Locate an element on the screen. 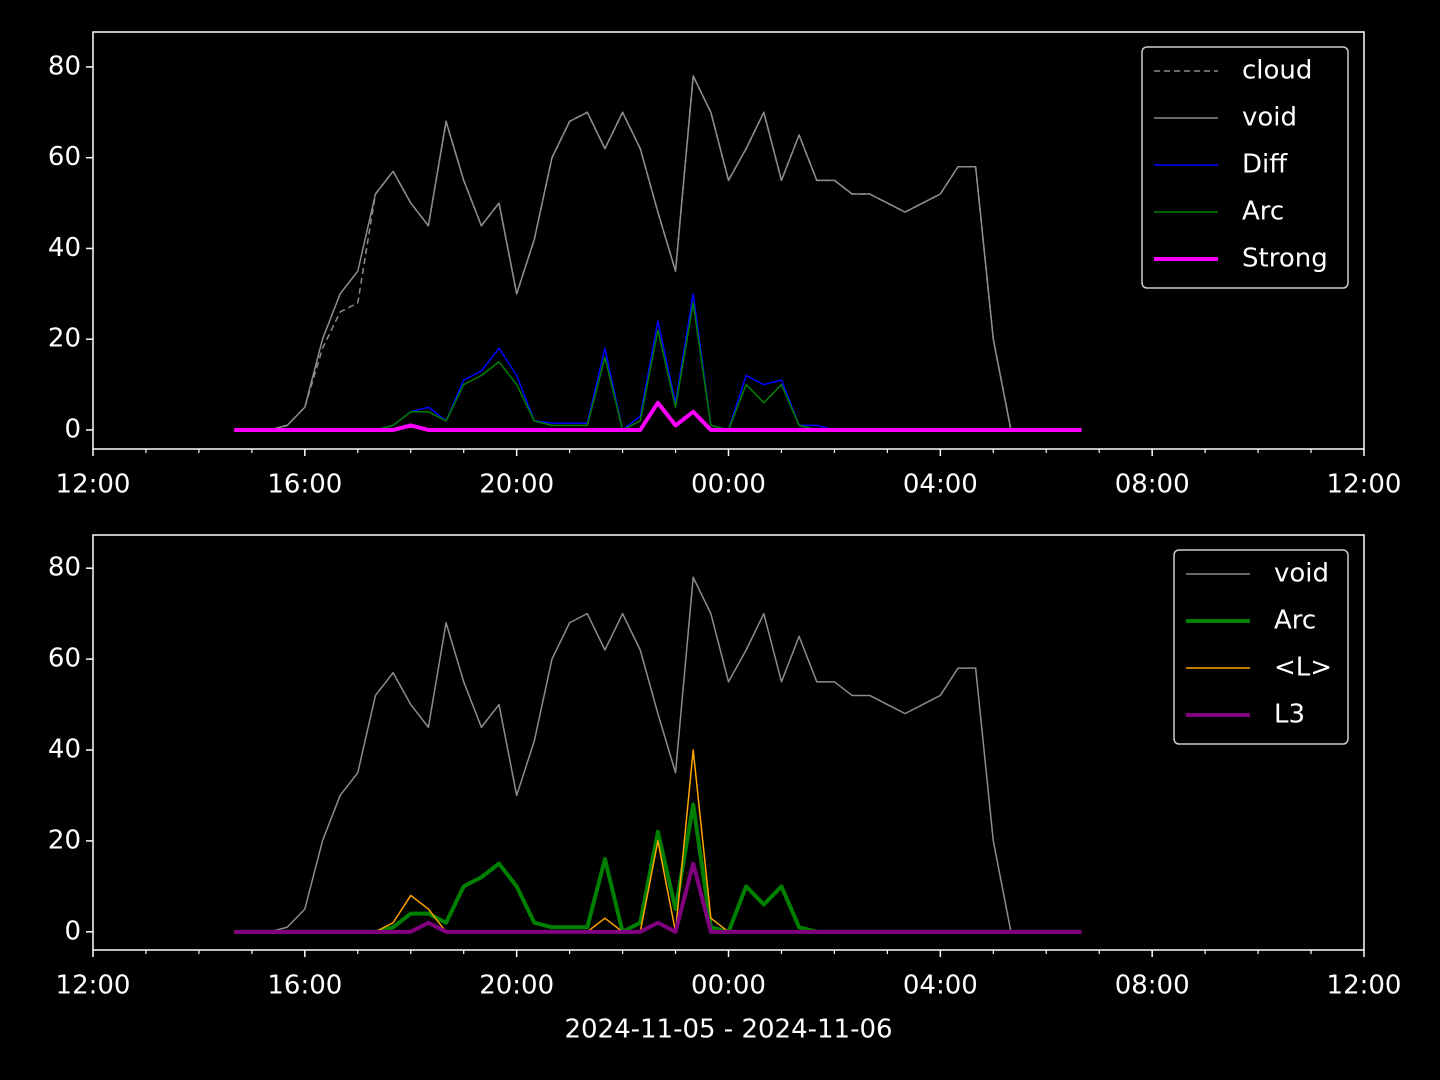 The image size is (1440, 1080). legend-label: Strong is located at coordinates (1285, 259).